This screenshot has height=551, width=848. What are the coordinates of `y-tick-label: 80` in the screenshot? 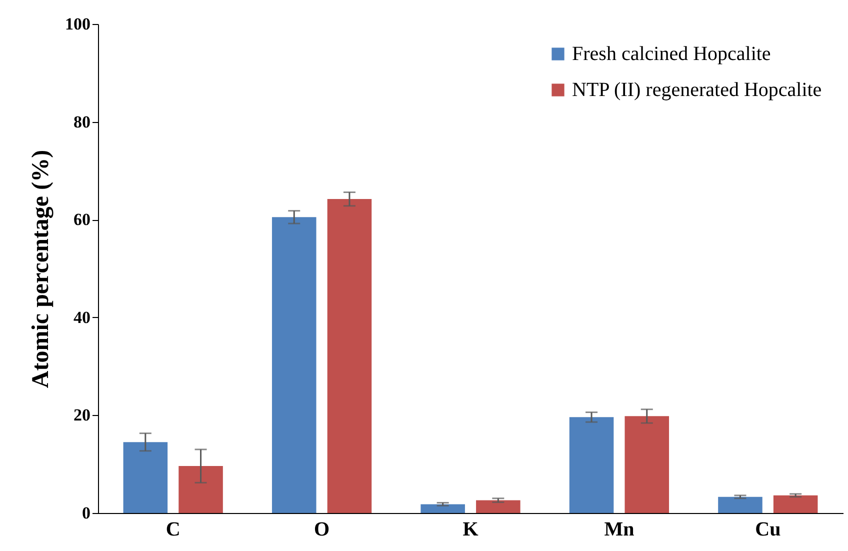 It's located at (82, 122).